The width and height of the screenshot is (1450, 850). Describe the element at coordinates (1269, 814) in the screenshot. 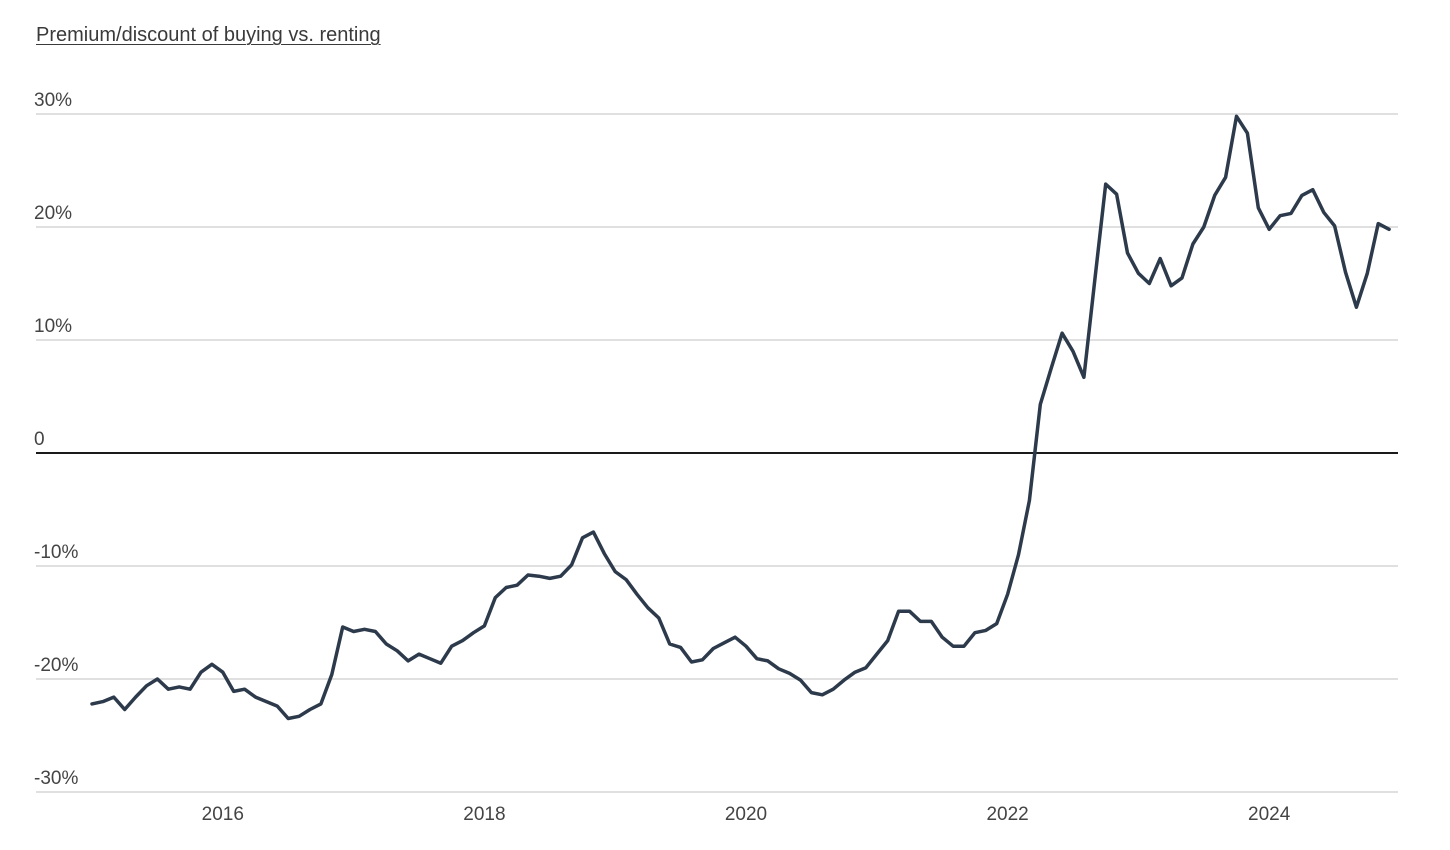

I see `x-tick-label: 2024` at that location.